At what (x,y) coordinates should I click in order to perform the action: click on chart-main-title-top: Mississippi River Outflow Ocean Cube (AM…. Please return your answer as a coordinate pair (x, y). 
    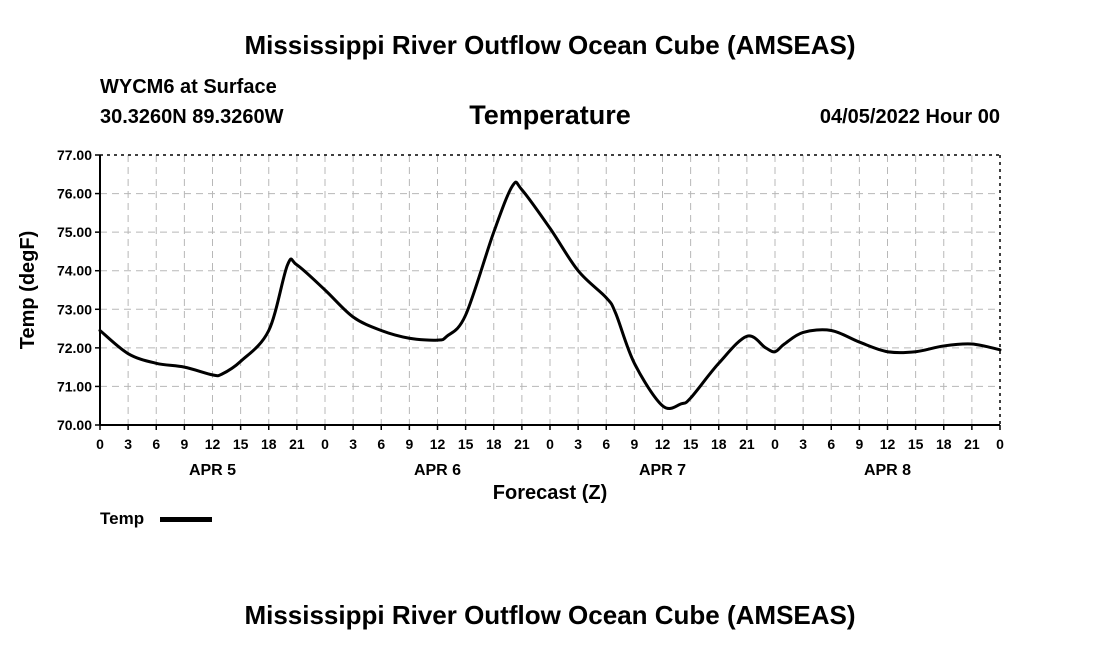
    Looking at the image, I should click on (550, 45).